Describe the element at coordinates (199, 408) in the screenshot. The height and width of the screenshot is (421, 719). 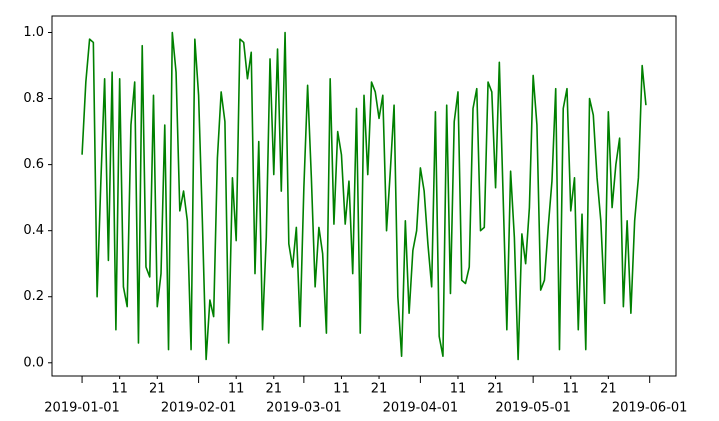
I see `x-tick-label: 2019-02-01` at that location.